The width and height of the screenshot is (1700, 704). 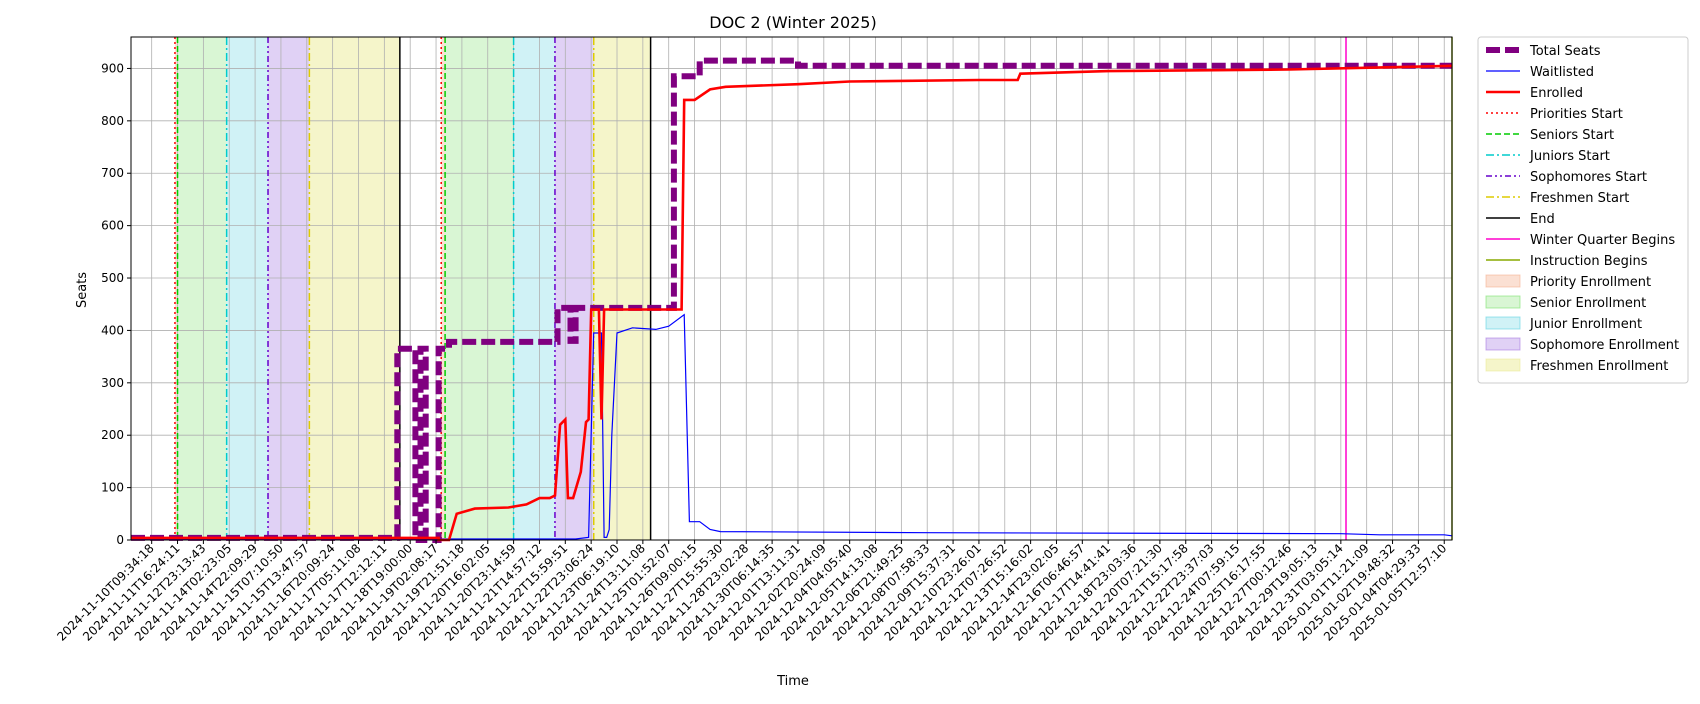 What do you see at coordinates (112, 173) in the screenshot?
I see `y-tick-label: 700` at bounding box center [112, 173].